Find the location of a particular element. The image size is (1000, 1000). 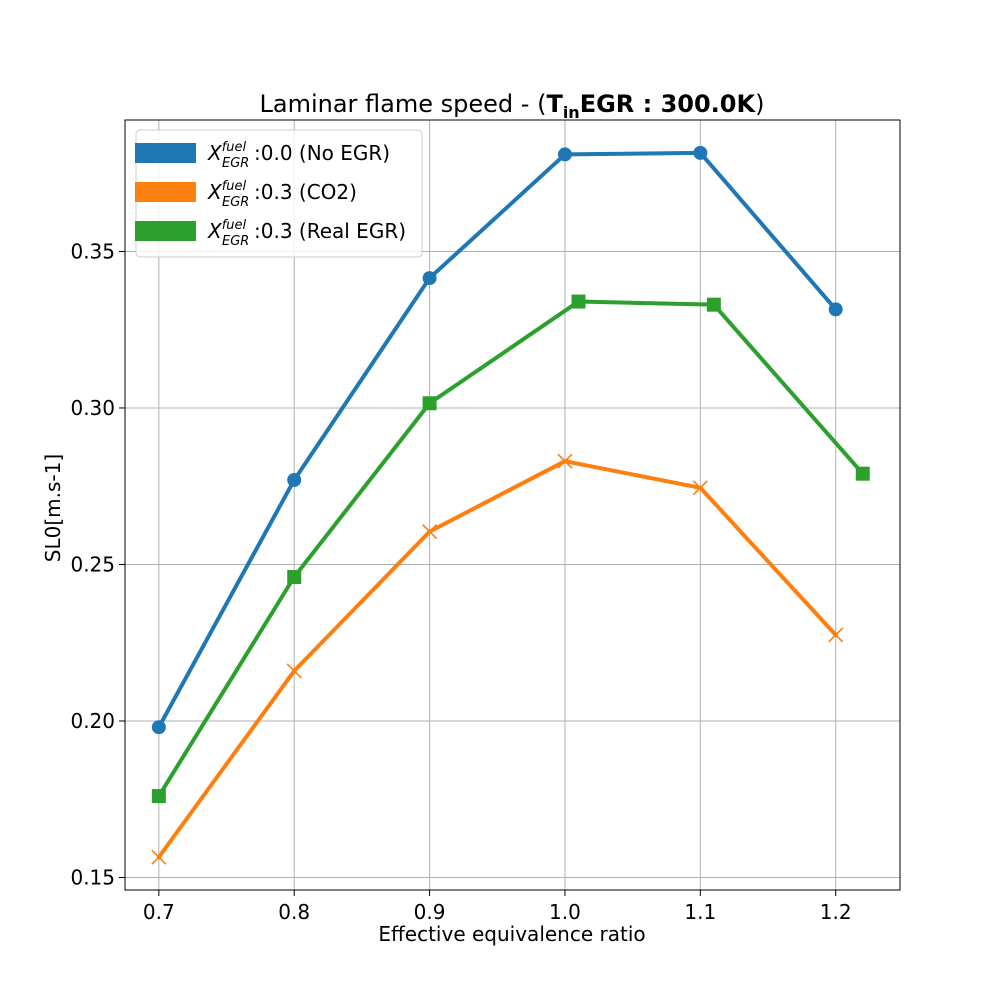

legend-label-no-egr: Xfuel EGR :0.0 (No EGR) is located at coordinates (298, 155).